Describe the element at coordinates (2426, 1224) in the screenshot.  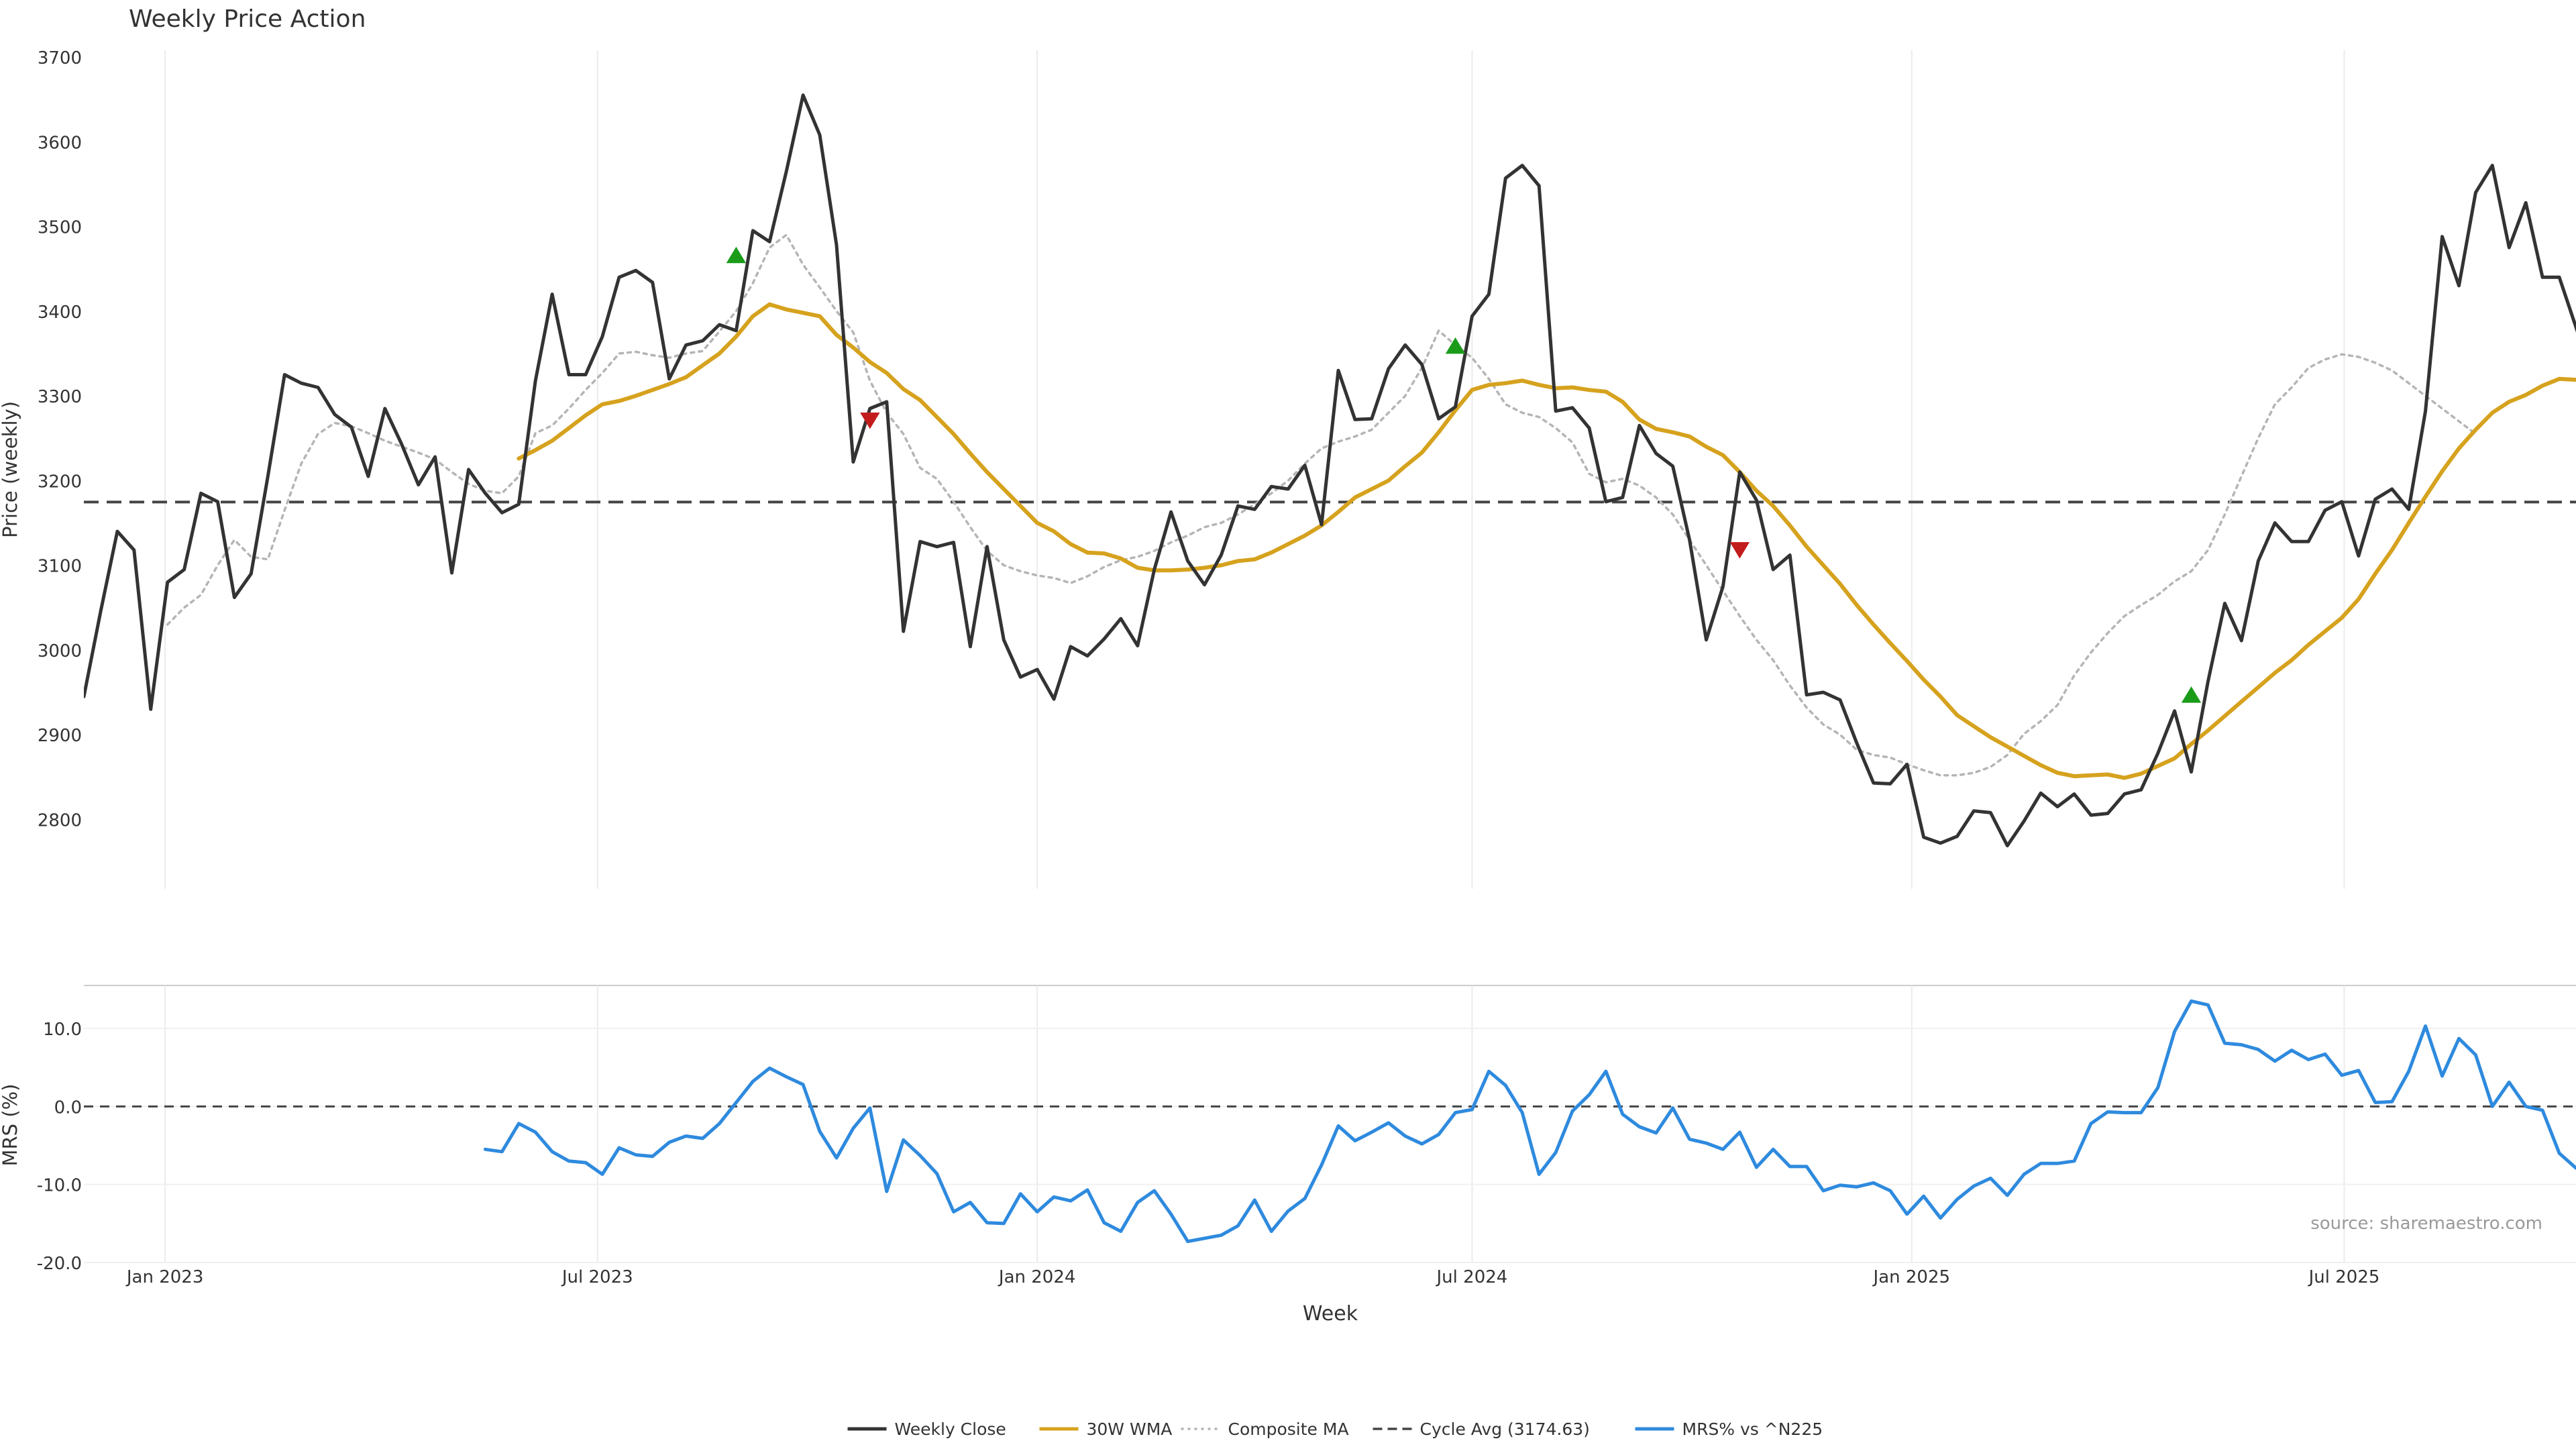
I see `source-watermark: source: sharemaestro.com` at that location.